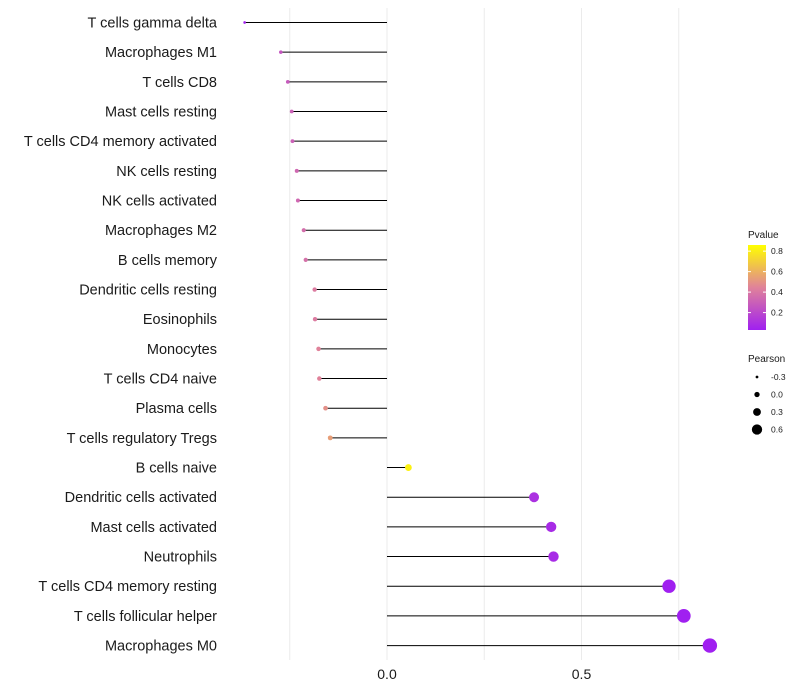  What do you see at coordinates (179, 83) in the screenshot?
I see `category-label: T cells CD8` at bounding box center [179, 83].